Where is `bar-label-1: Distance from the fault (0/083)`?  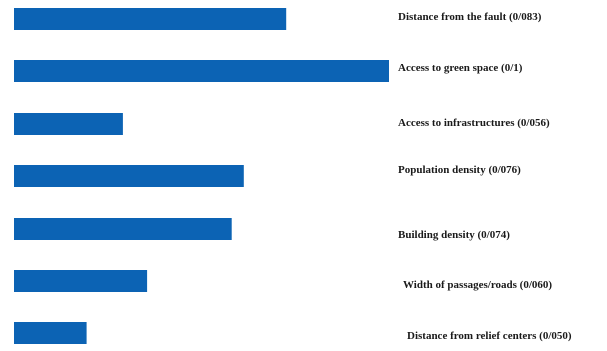 bar-label-1: Distance from the fault (0/083) is located at coordinates (470, 17).